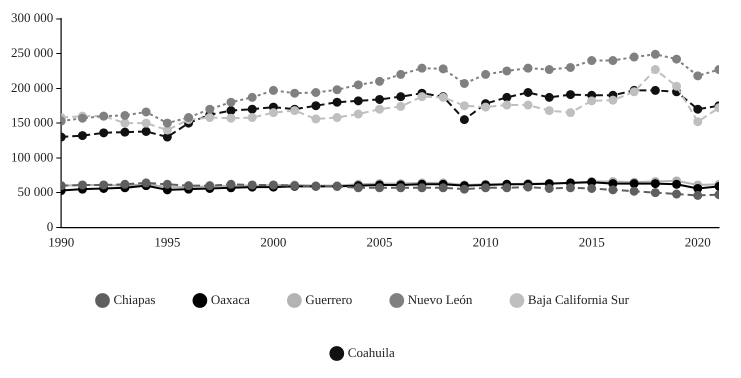 This screenshot has width=741, height=378. What do you see at coordinates (32, 18) in the screenshot?
I see `y-tick-label: 300 000` at bounding box center [32, 18].